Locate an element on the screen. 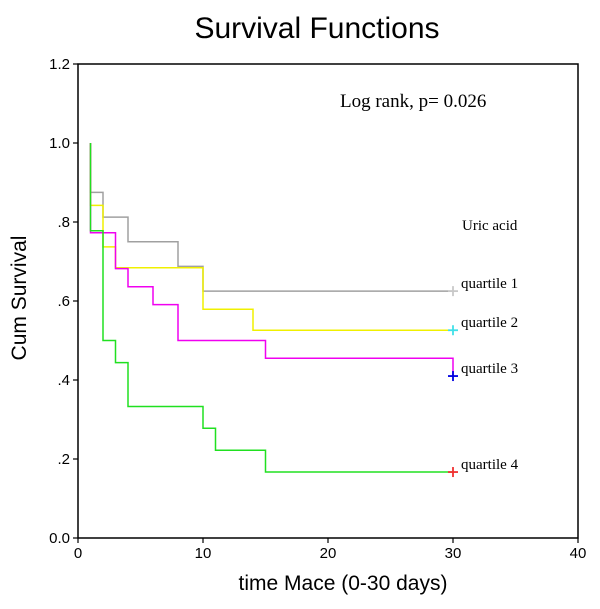  y-tick-label: .4 is located at coordinates (63, 380).